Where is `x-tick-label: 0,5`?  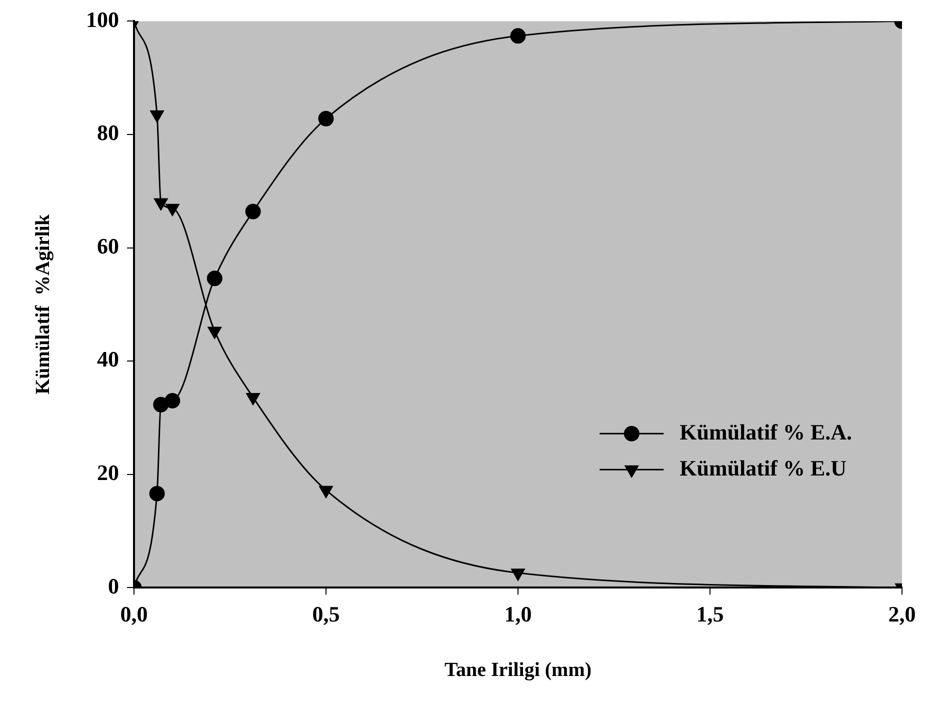
x-tick-label: 0,5 is located at coordinates (326, 613).